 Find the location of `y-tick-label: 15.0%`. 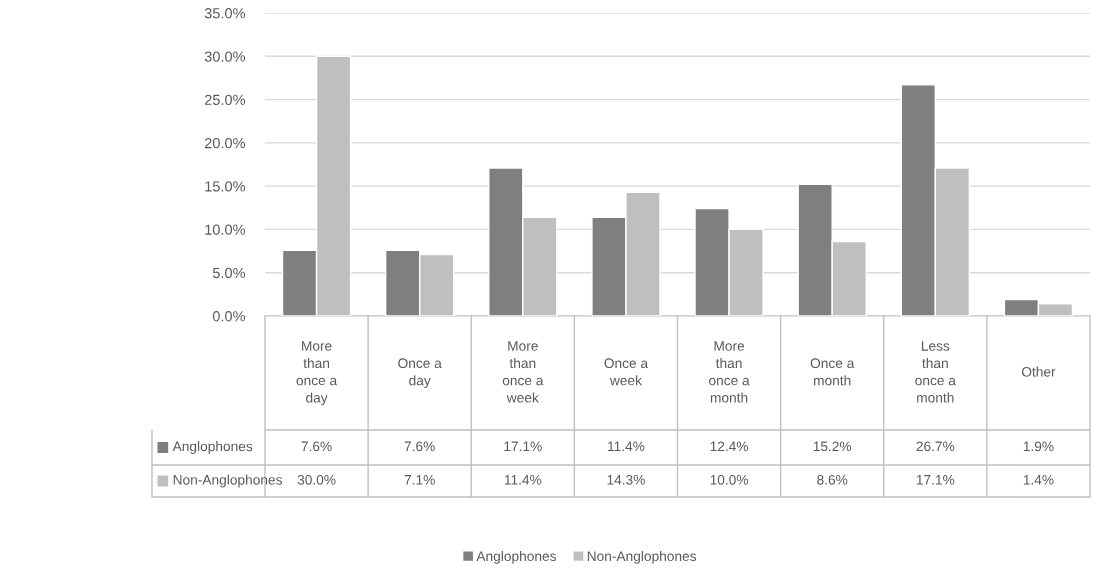

y-tick-label: 15.0% is located at coordinates (225, 186).